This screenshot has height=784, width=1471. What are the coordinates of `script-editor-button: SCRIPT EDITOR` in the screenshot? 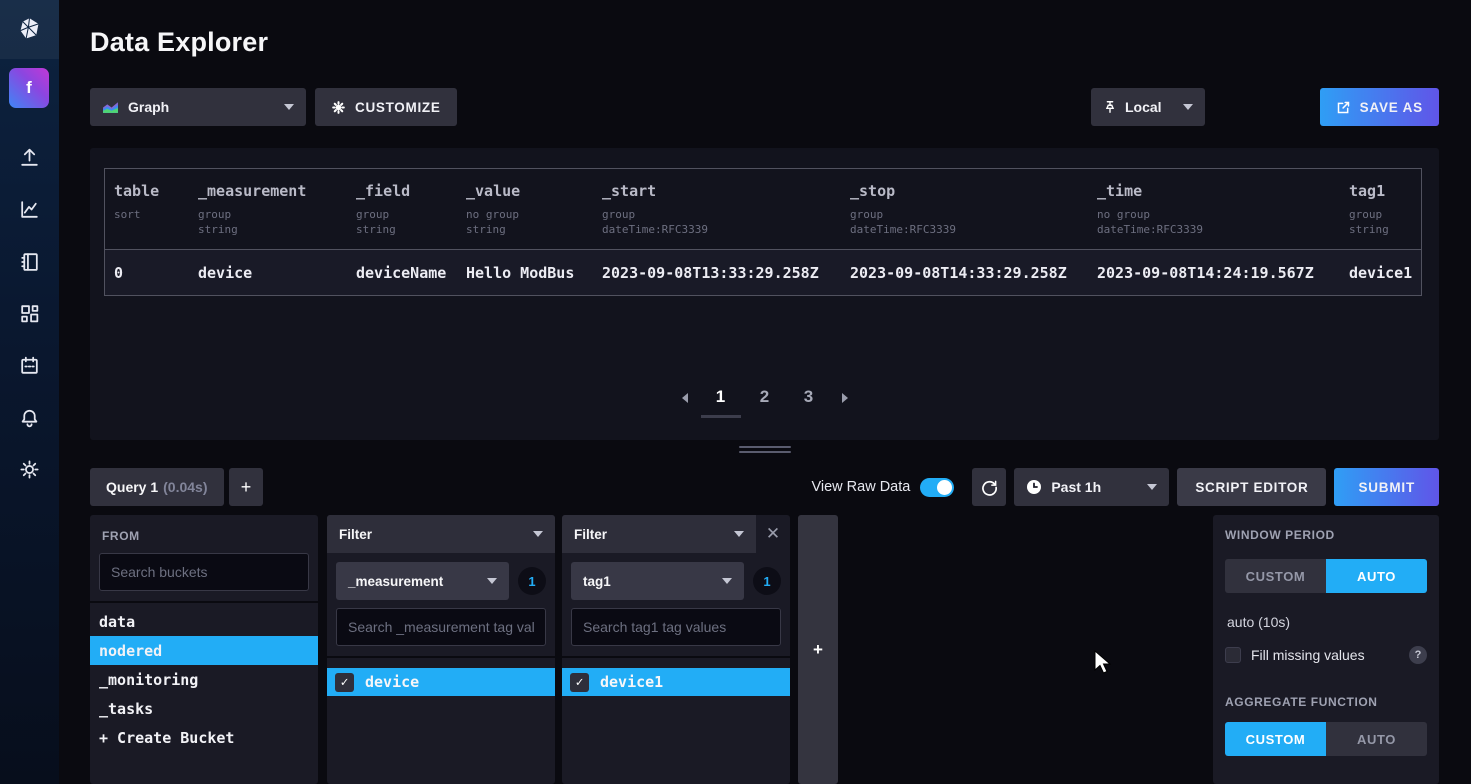 It's located at (1252, 487).